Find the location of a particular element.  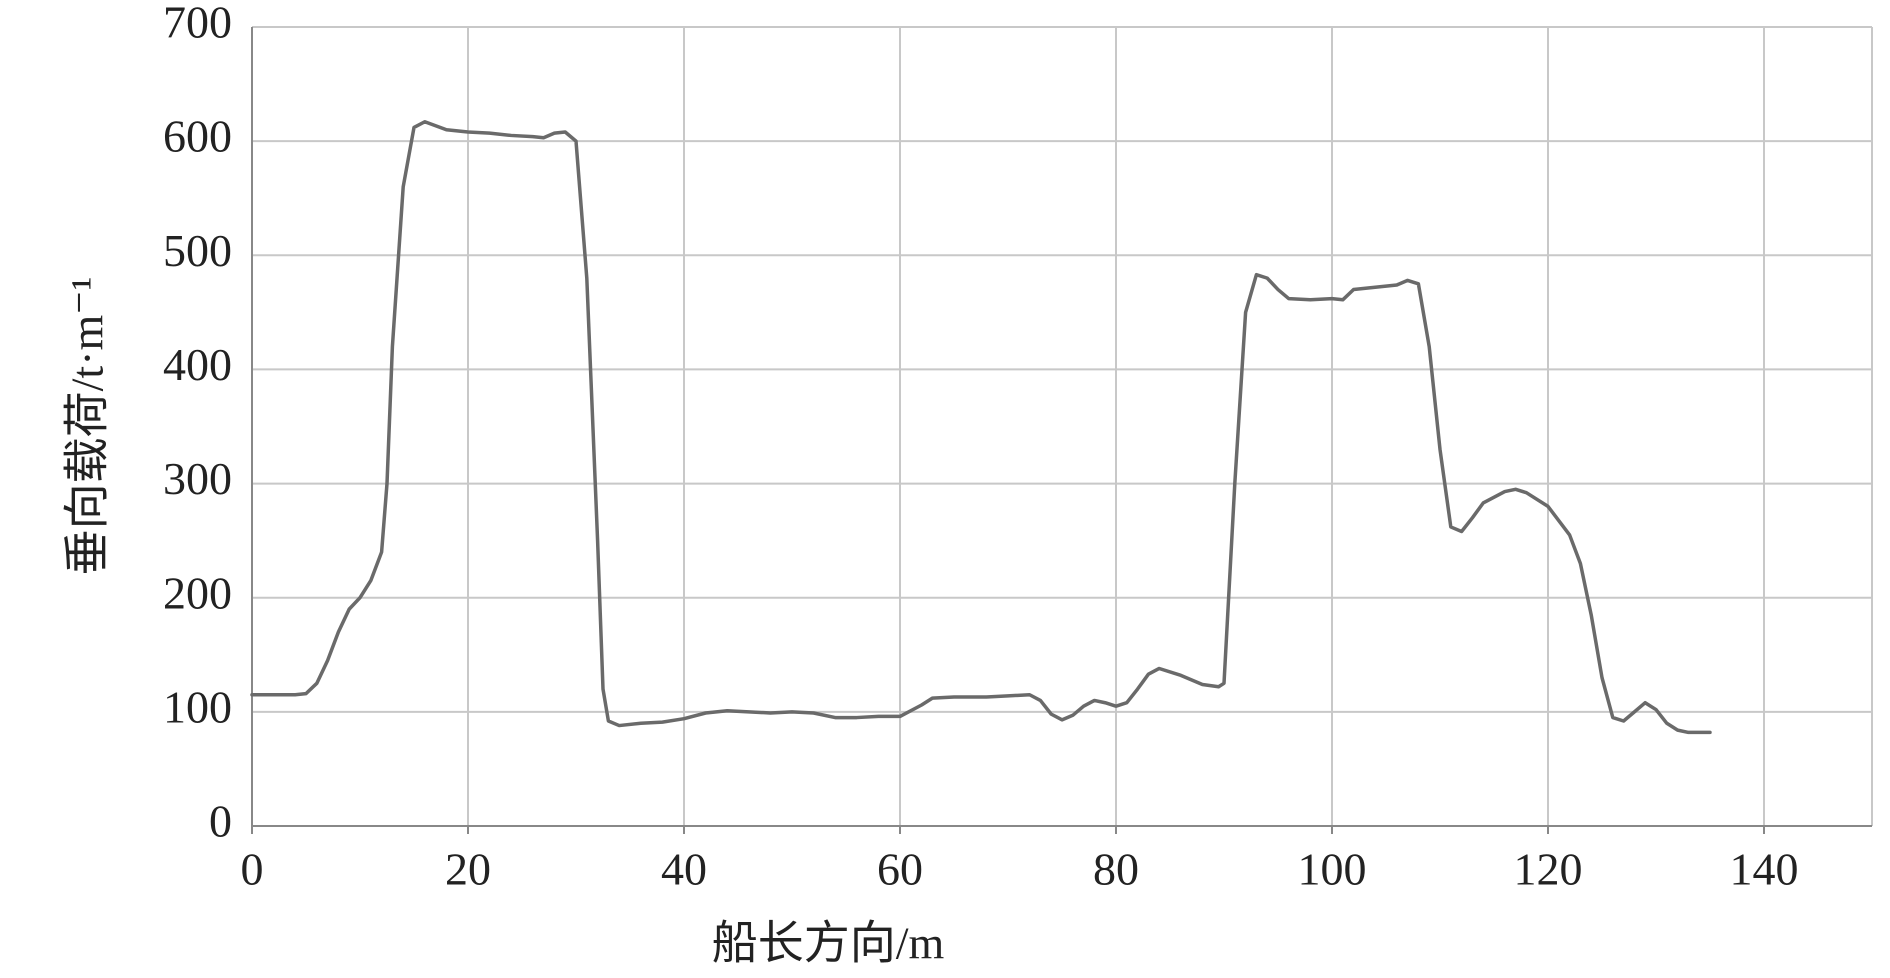

x-tick-label: 40 is located at coordinates (684, 869).